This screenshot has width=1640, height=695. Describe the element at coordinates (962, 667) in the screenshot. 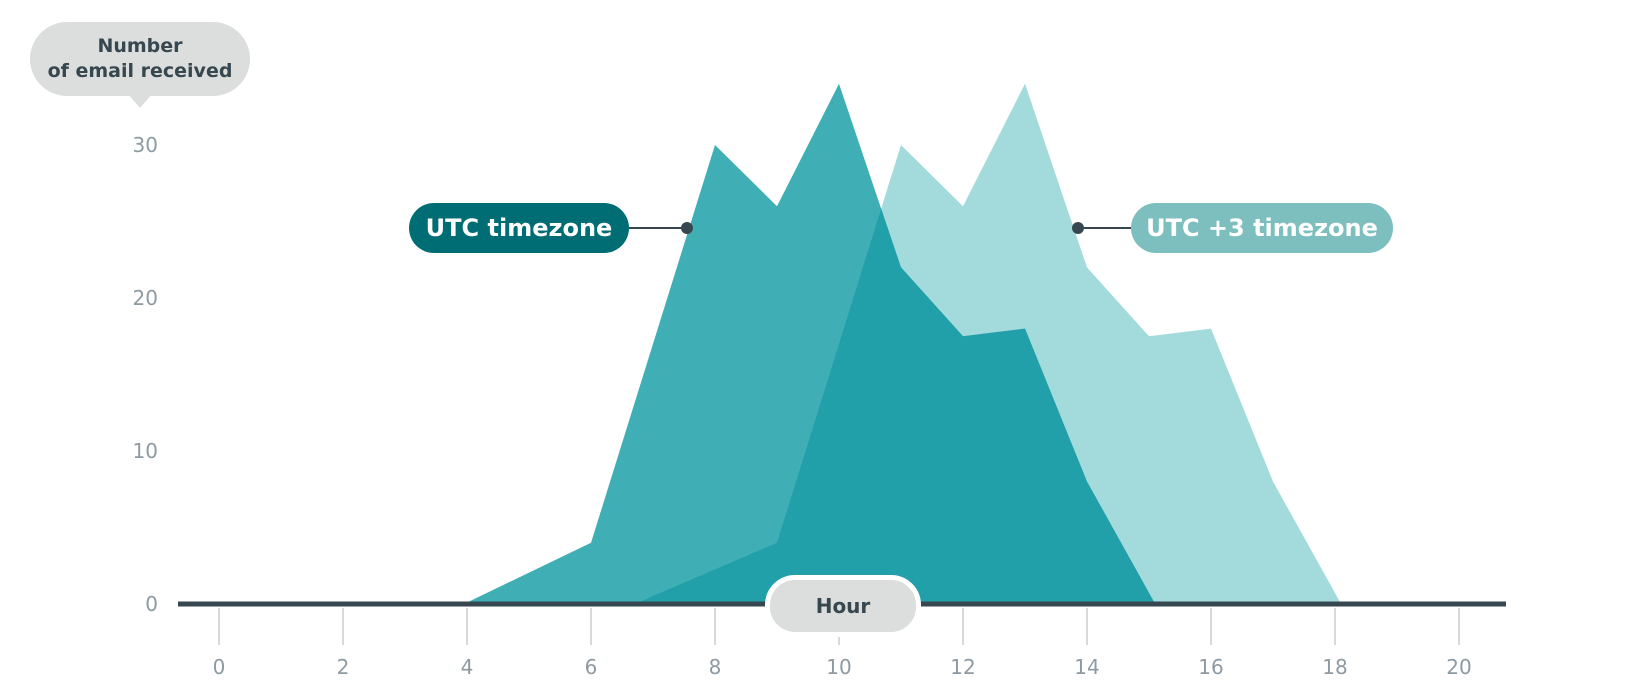

I see `x-tick-label-12: 12` at that location.